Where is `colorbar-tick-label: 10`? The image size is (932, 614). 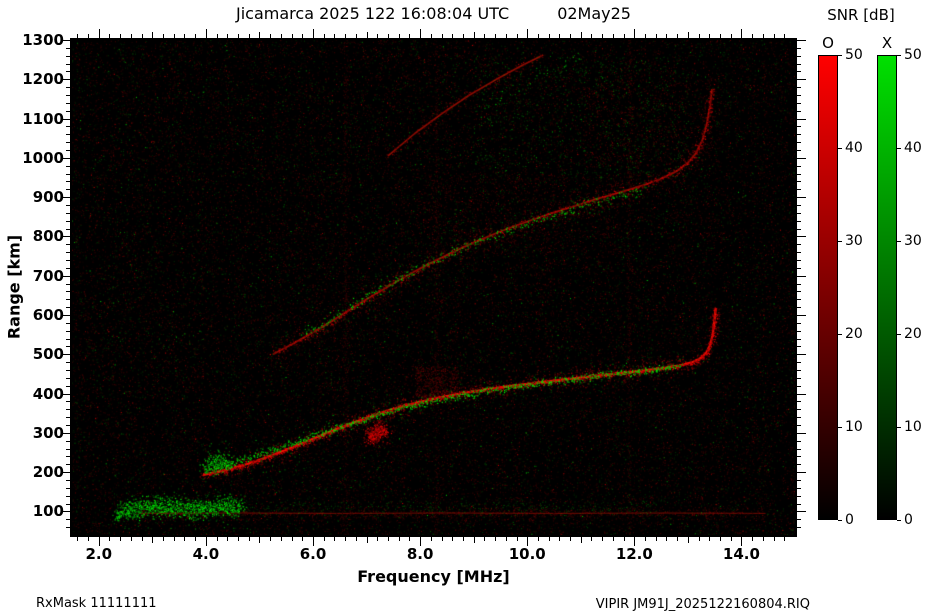
colorbar-tick-label: 10 is located at coordinates (854, 427).